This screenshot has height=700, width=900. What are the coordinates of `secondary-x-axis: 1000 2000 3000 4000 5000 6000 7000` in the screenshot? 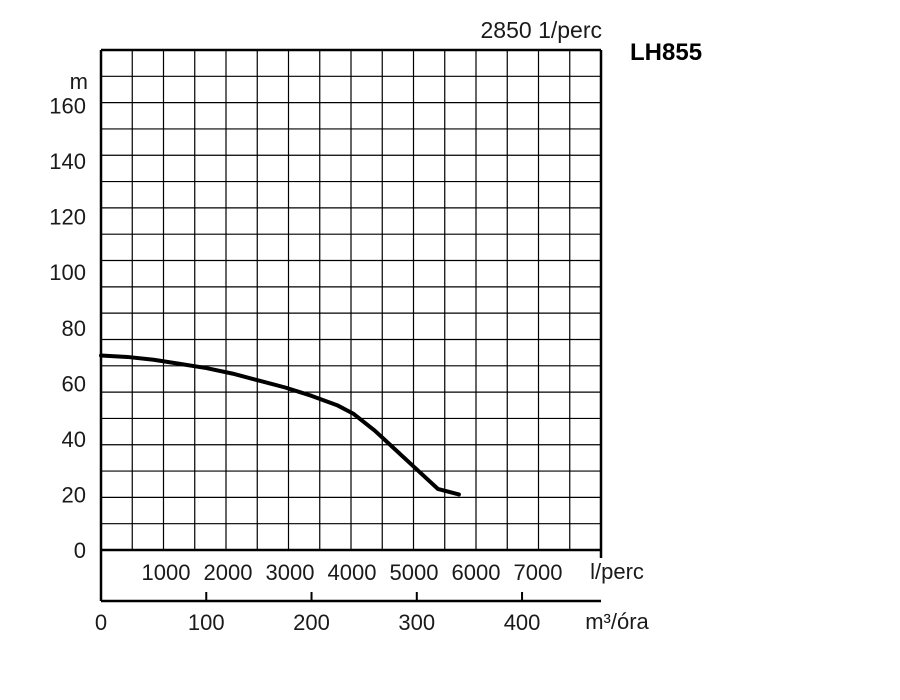 It's located at (352, 572).